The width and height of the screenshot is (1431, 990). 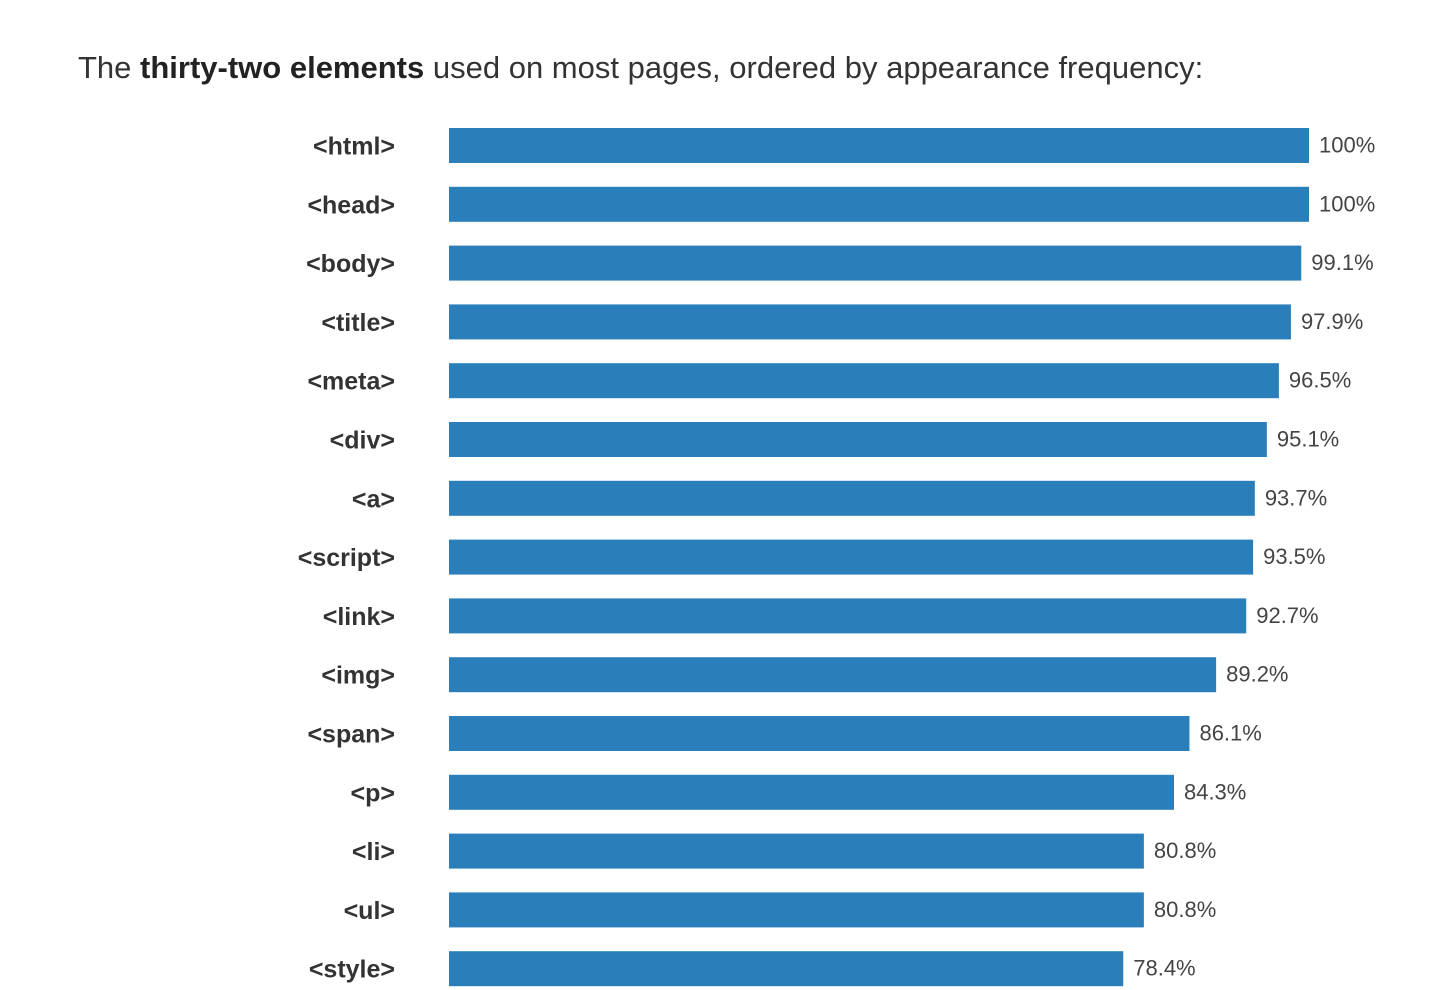 I want to click on bar-row: <p> 84.3%, so click(x=798, y=792).